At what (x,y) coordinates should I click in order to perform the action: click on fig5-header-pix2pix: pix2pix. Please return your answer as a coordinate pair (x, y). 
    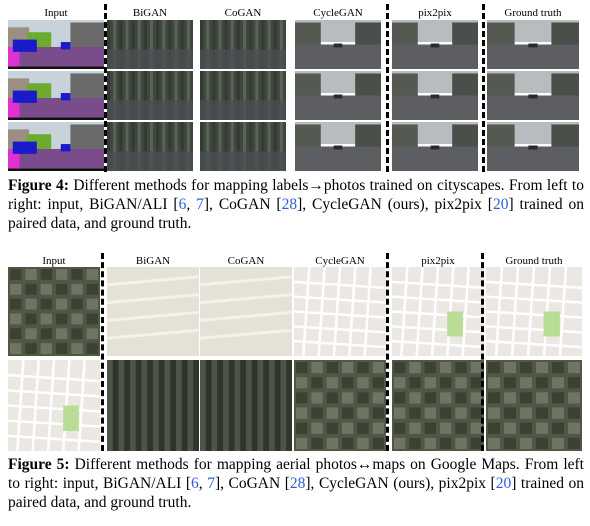
    Looking at the image, I should click on (438, 261).